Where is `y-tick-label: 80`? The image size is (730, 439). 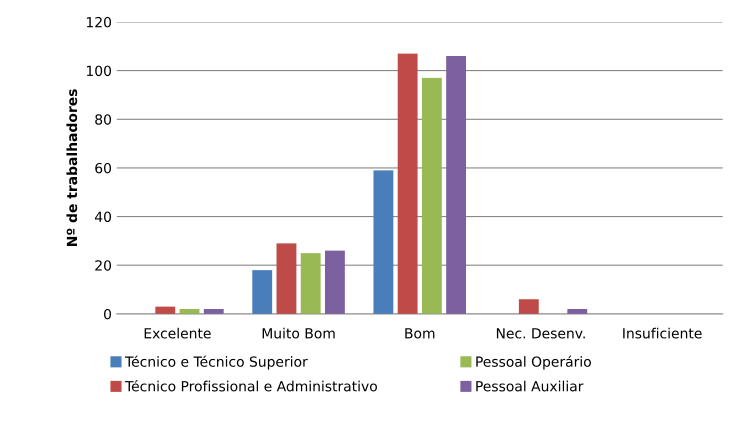 y-tick-label: 80 is located at coordinates (103, 119).